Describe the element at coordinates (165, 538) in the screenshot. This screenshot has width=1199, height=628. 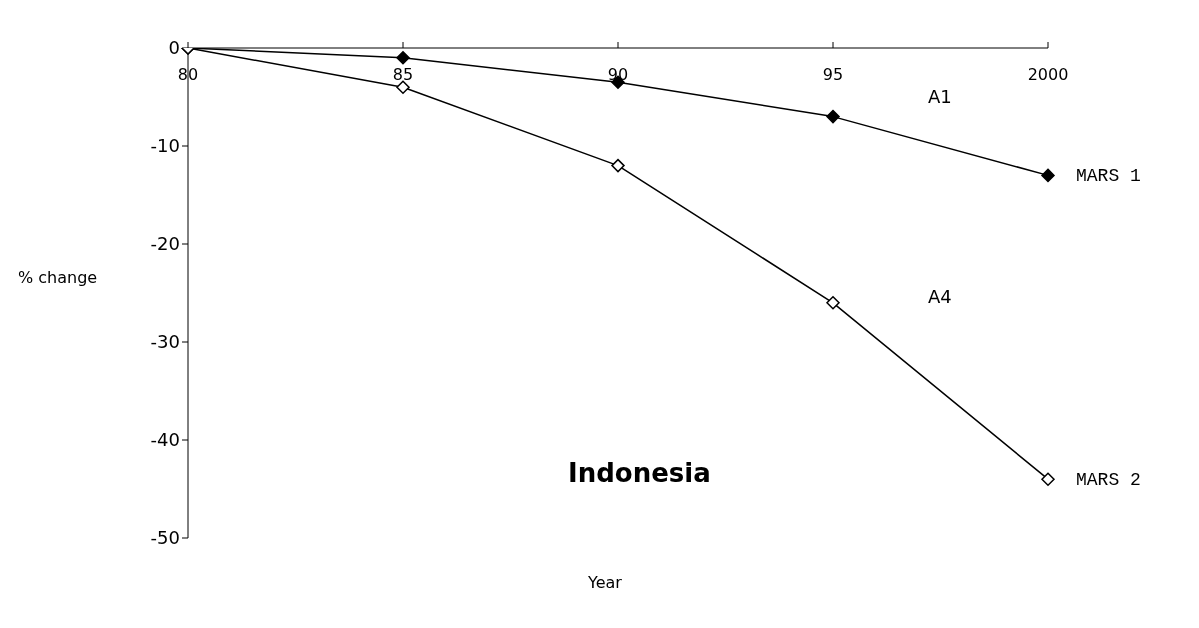
I see `y-tick-label: -50` at that location.